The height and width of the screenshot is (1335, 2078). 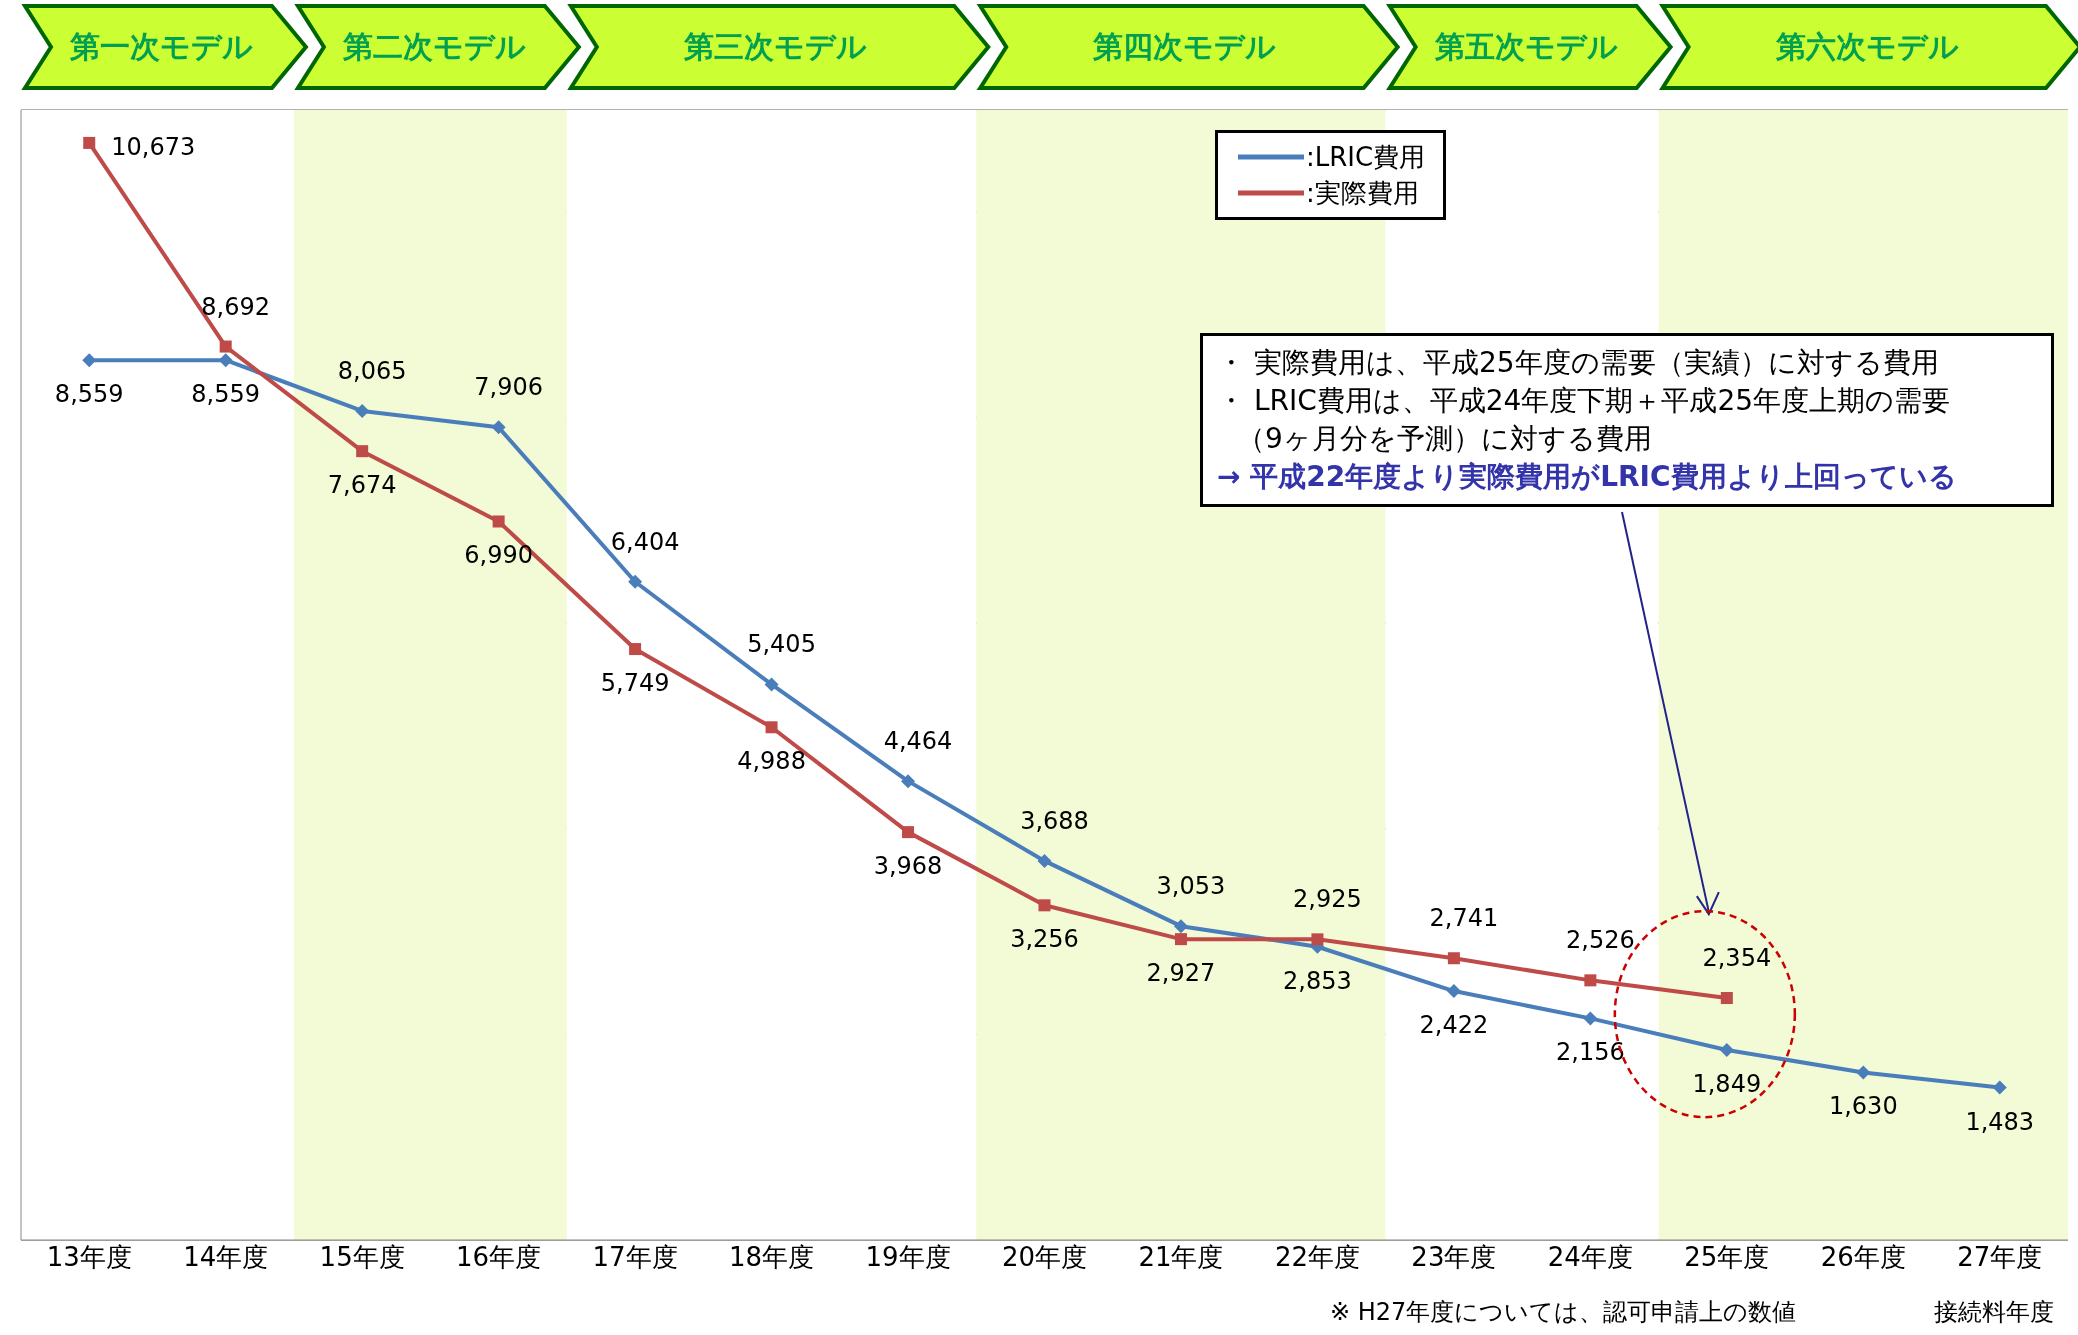 I want to click on data-label: 2,354, so click(x=1737, y=958).